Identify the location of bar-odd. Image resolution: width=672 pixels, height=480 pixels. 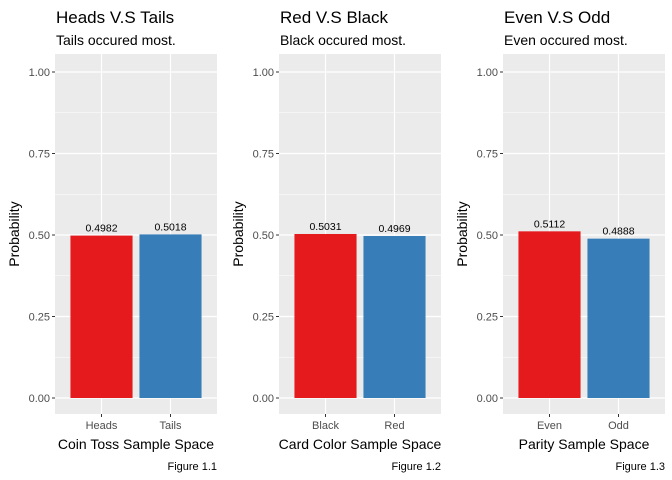
(618, 318).